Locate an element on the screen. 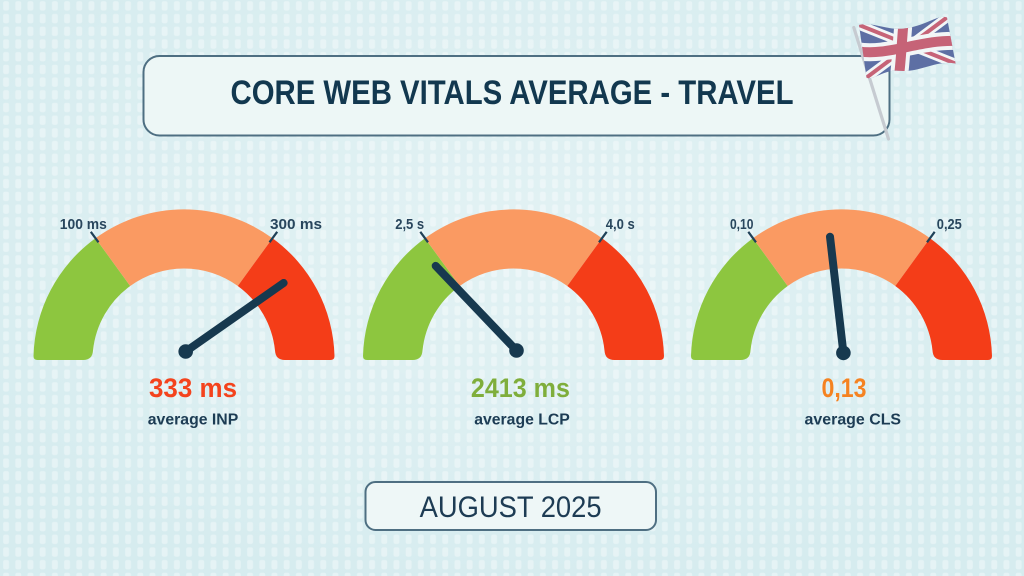 The image size is (1024, 576). svg-text: 4,0 s is located at coordinates (620, 224).